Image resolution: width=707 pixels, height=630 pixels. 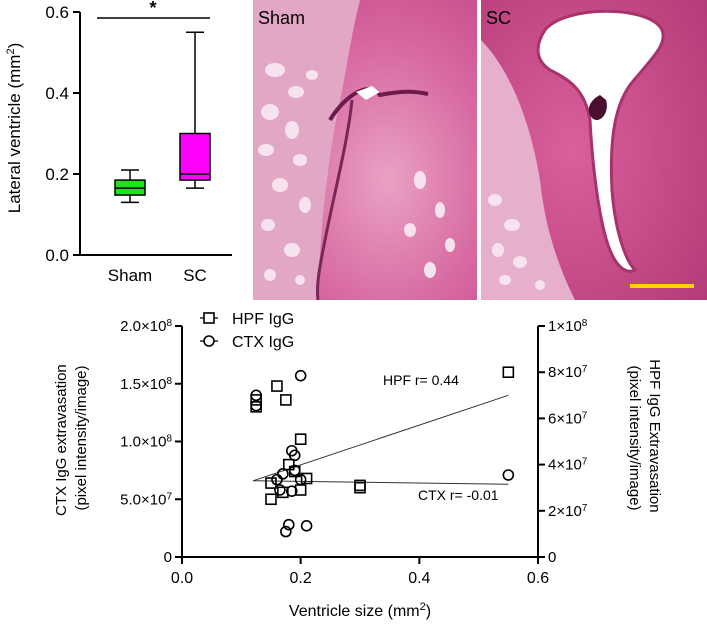 I want to click on legend-item-ctx-igg: CTX IgG, so click(x=247, y=342).